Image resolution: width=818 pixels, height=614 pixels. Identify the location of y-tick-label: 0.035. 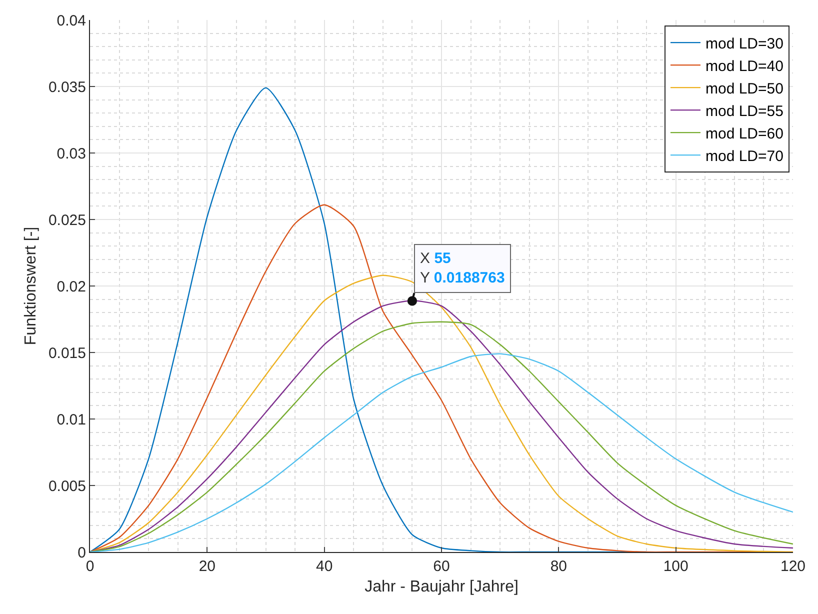
(67, 87).